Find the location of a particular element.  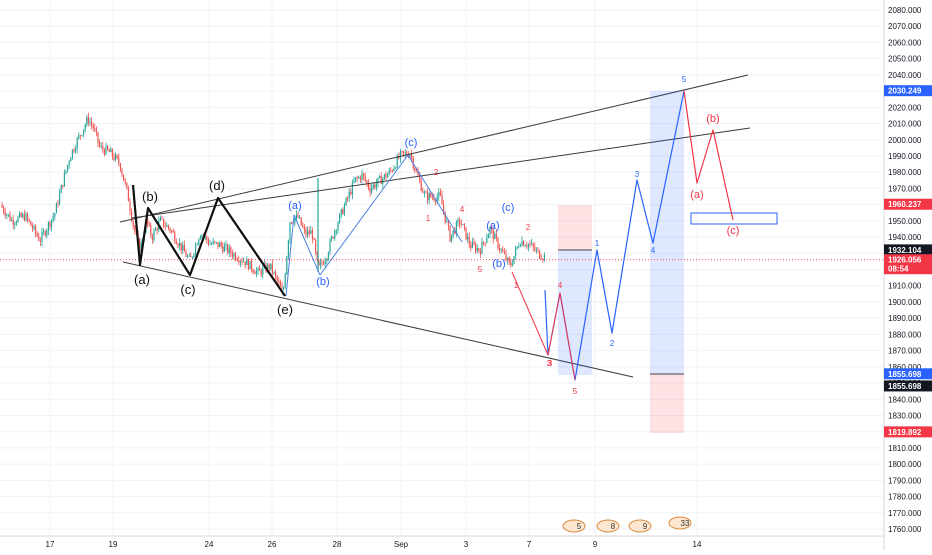

y-tick-label: 1990.000 is located at coordinates (905, 156).